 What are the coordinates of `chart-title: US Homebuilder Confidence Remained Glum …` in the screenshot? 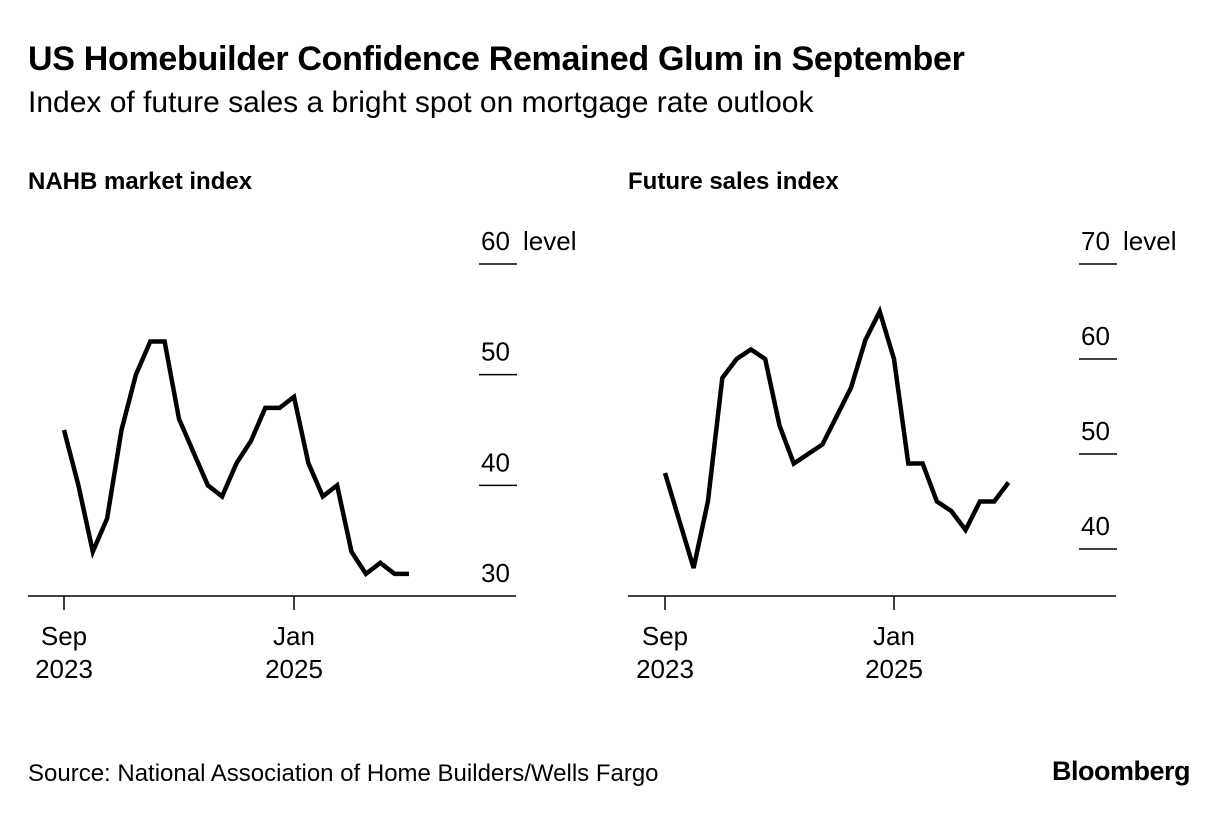 It's located at (496, 59).